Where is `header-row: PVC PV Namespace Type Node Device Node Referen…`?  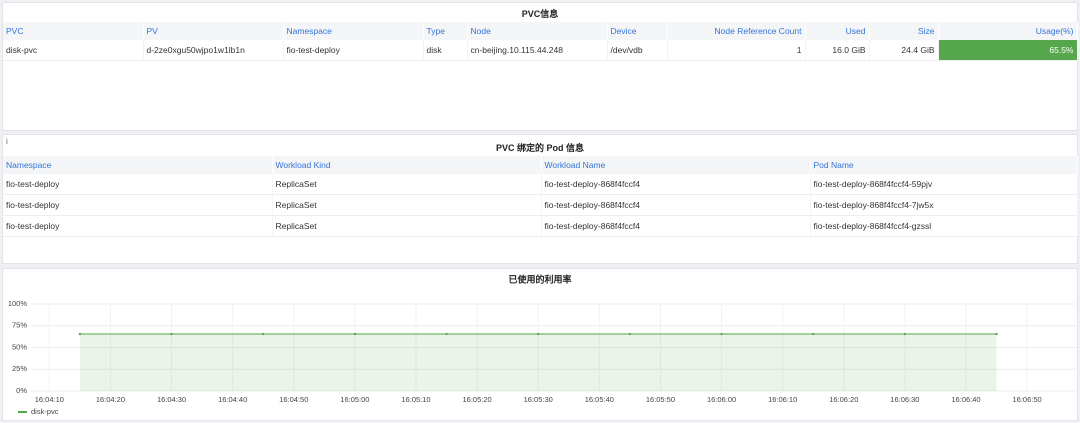 header-row: PVC PV Namespace Type Node Device Node Referen… is located at coordinates (540, 31).